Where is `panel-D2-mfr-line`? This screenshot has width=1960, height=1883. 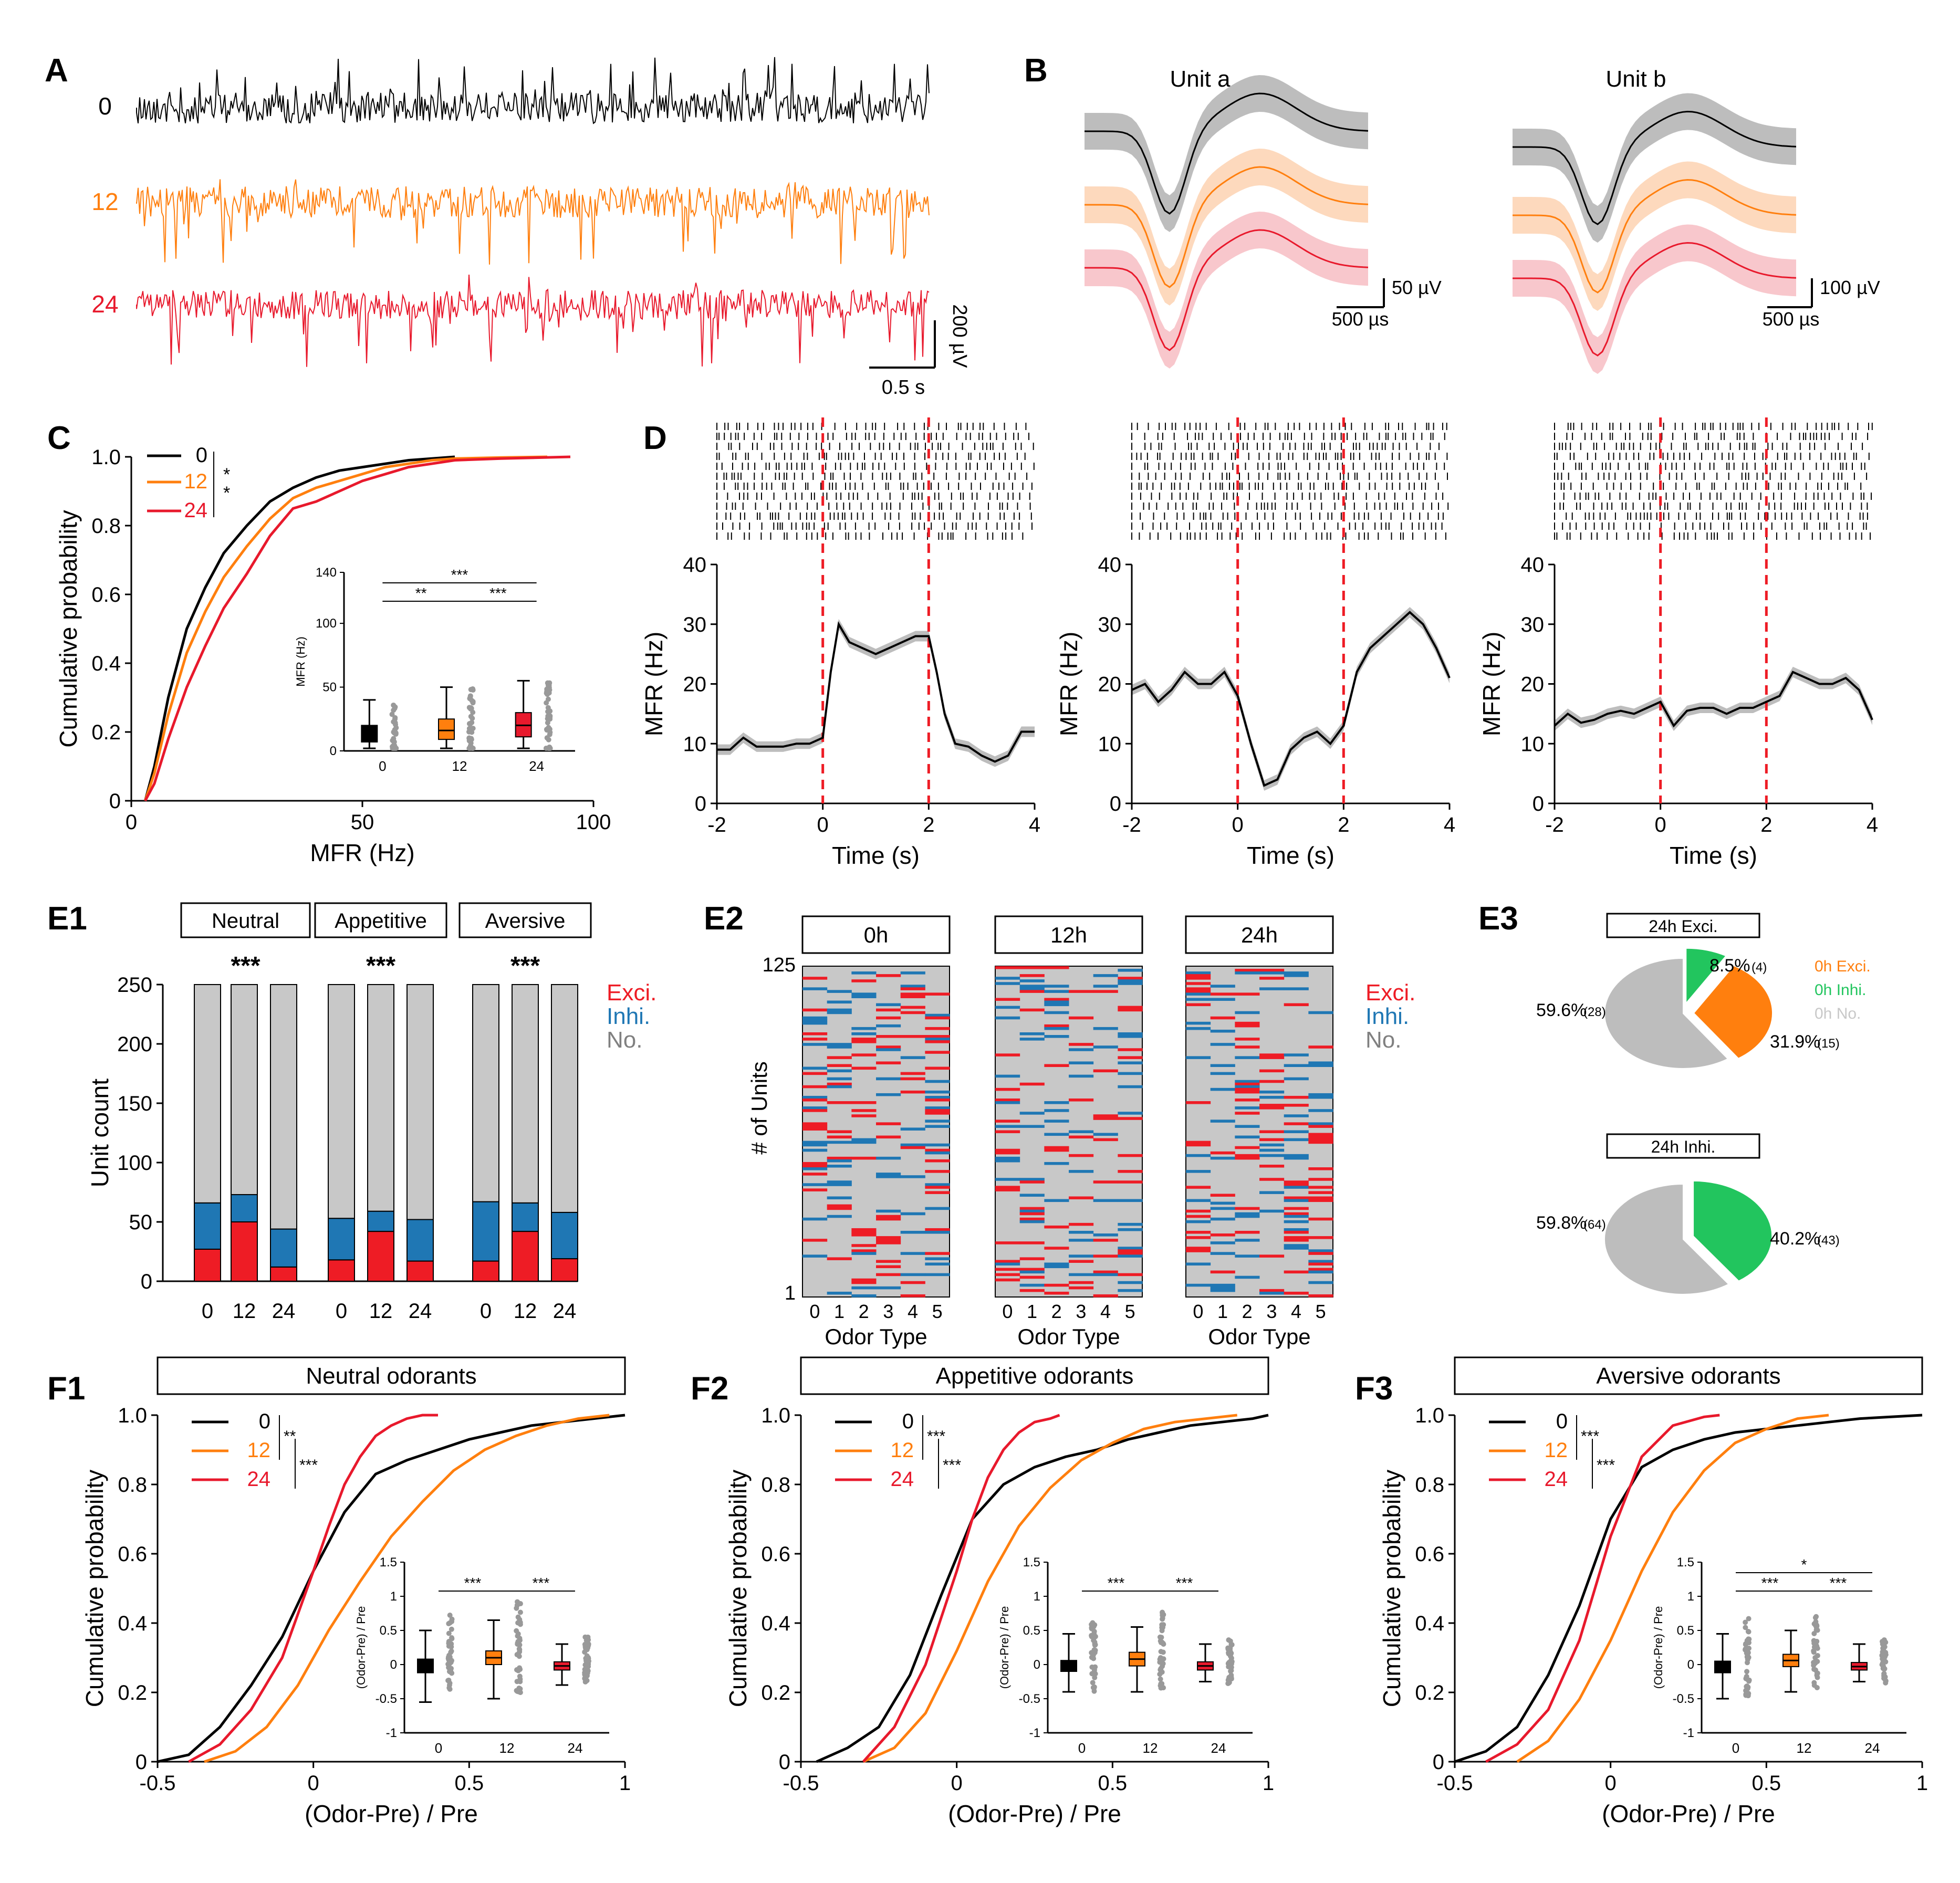 panel-D2-mfr-line is located at coordinates (1291, 699).